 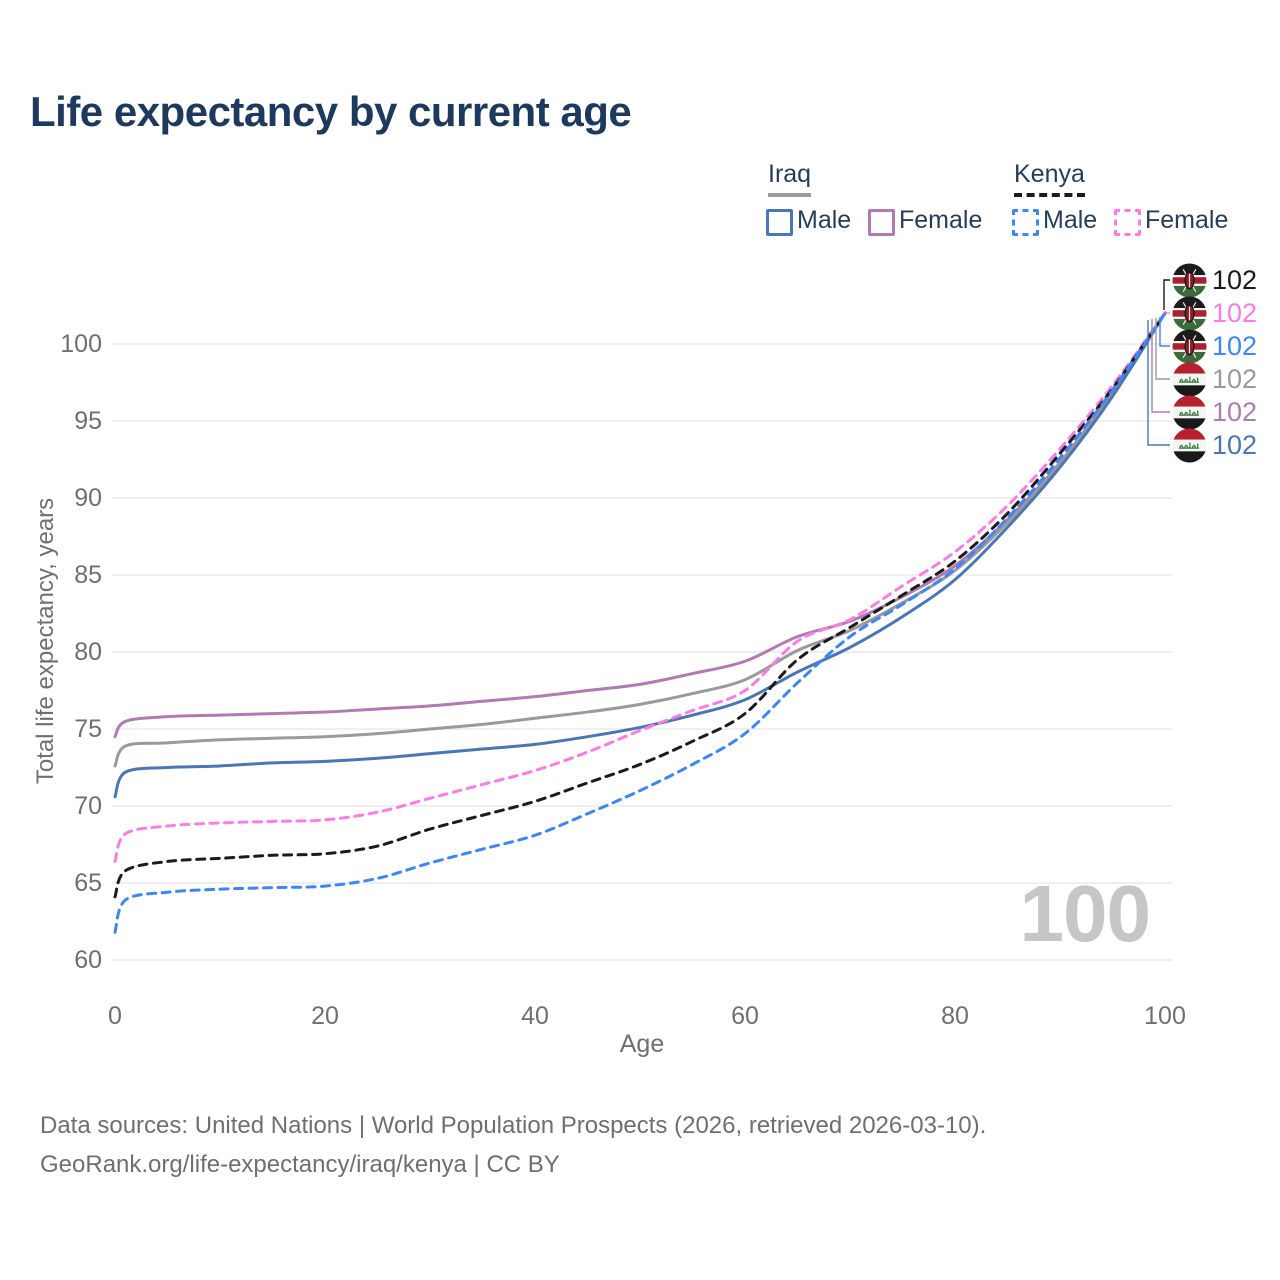 I want to click on y-tick-label: 95, so click(x=88, y=421).